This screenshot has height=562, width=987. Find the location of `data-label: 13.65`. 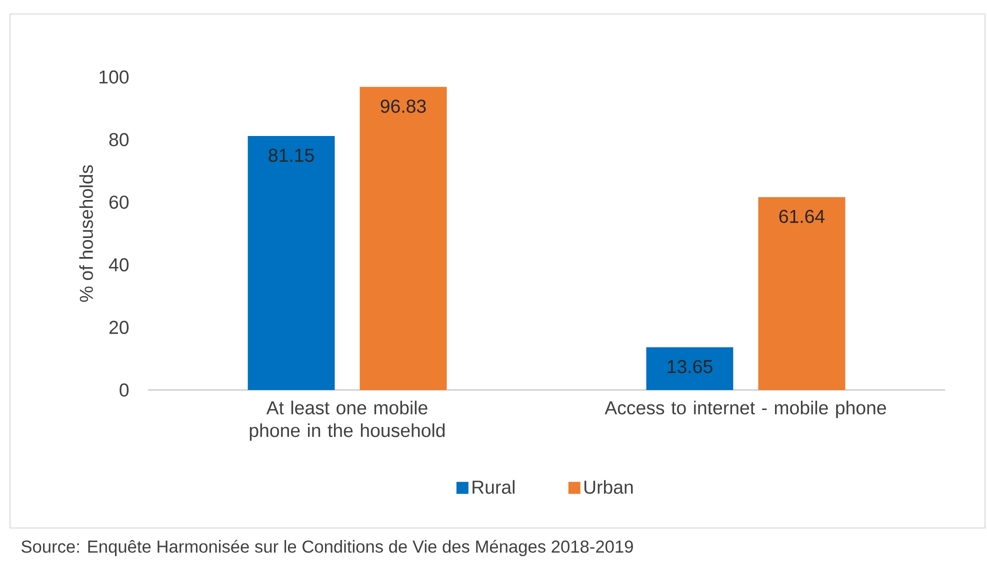

data-label: 13.65 is located at coordinates (690, 367).